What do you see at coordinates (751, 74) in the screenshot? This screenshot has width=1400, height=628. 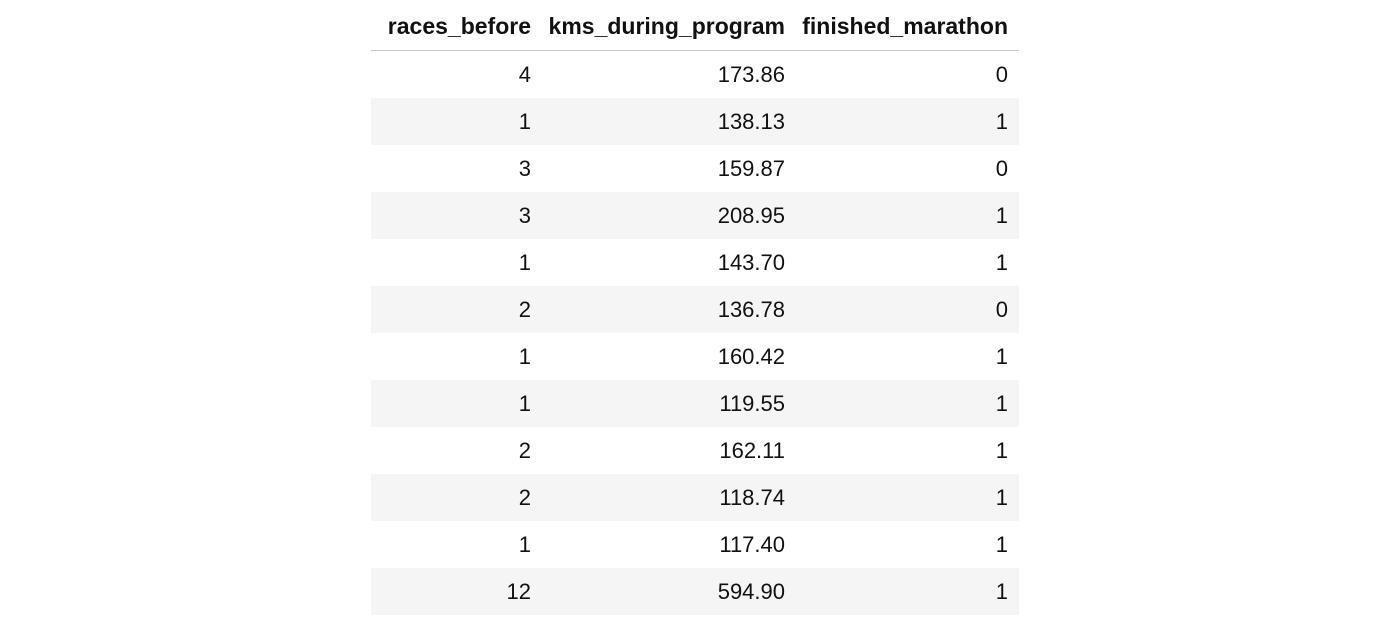 I see `cell-kms-during-program: 173.86` at bounding box center [751, 74].